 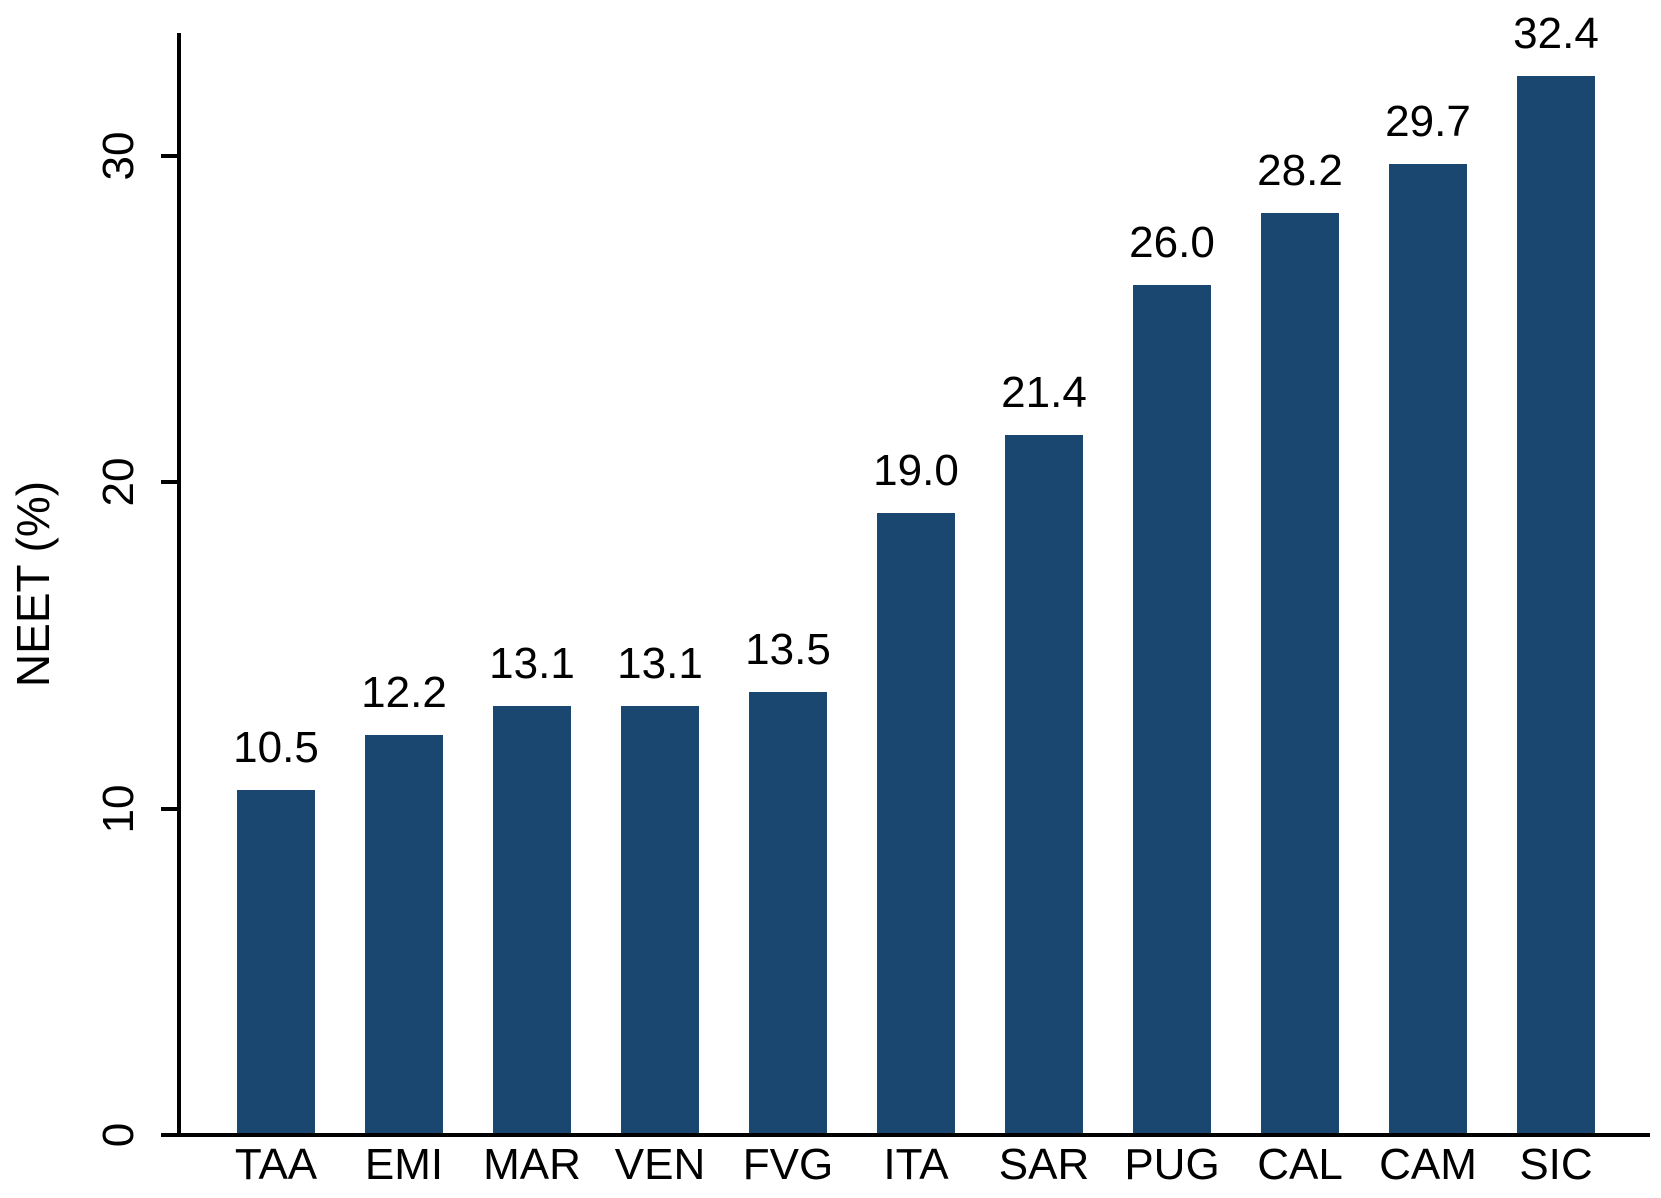 I want to click on bar-value-label: 32.4, so click(x=1556, y=33).